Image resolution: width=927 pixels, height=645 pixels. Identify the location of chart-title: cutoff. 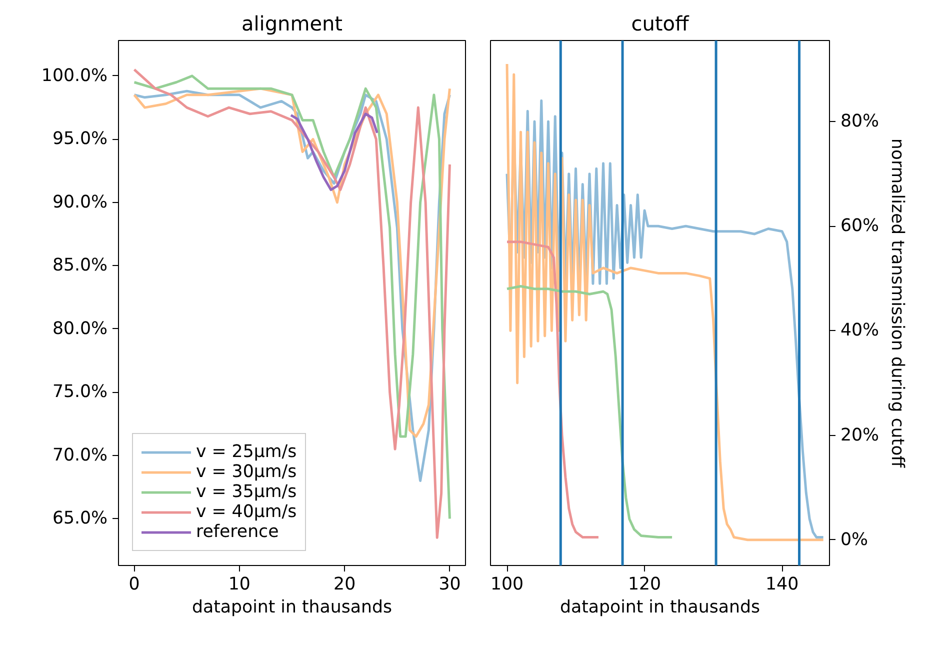
(660, 24).